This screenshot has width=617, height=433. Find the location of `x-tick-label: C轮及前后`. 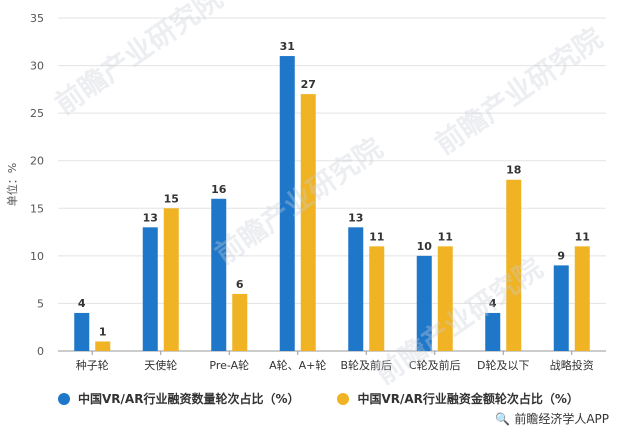

x-tick-label: C轮及前后 is located at coordinates (435, 365).